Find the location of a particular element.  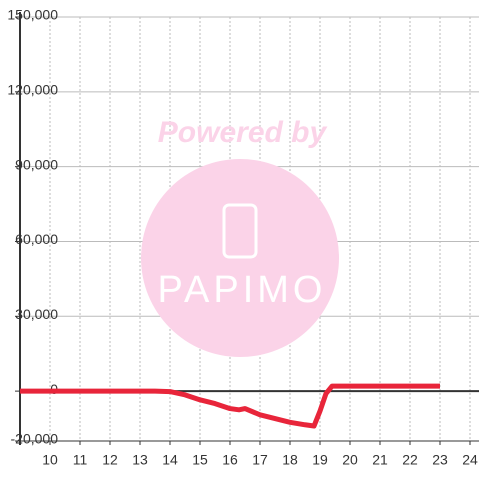

x-tick-label: 16 is located at coordinates (230, 460).